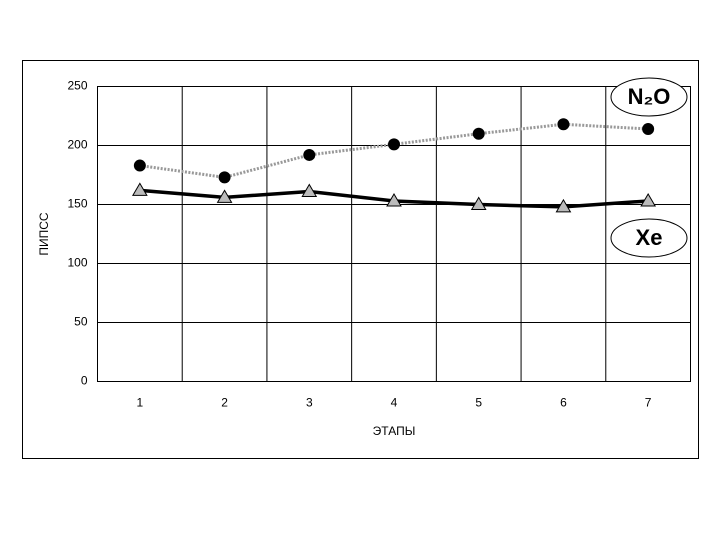 This screenshot has height=545, width=720. I want to click on x-tick-label: 1, so click(140, 403).